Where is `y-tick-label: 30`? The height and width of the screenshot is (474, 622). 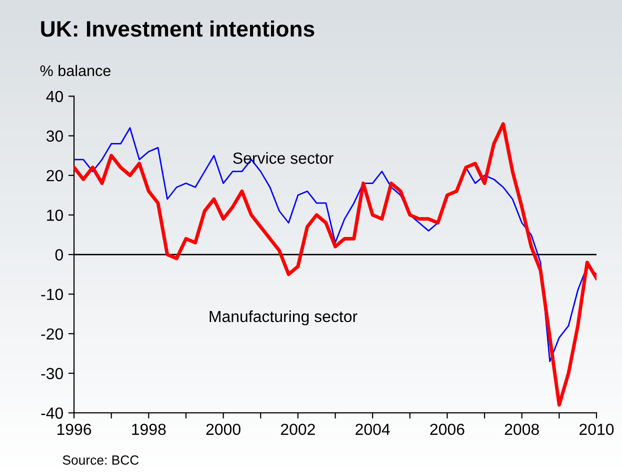 y-tick-label: 30 is located at coordinates (54, 136).